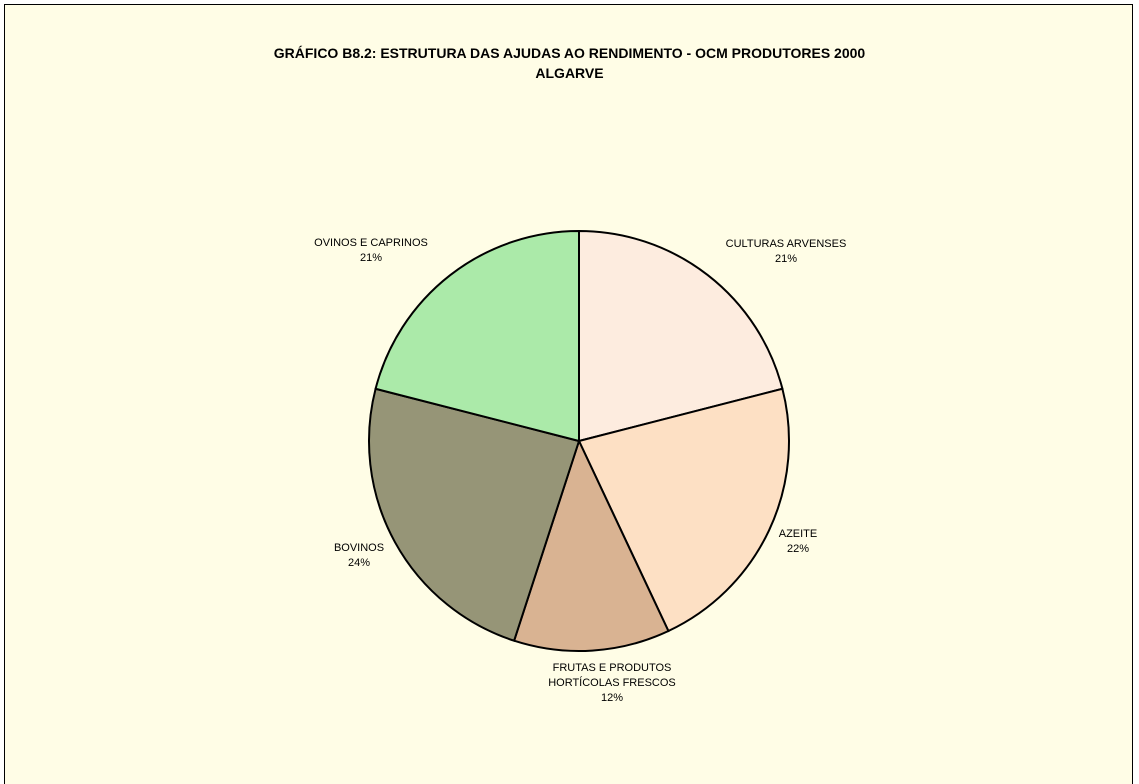  Describe the element at coordinates (786, 251) in the screenshot. I see `slice-label: CULTURAS ARVENSES 21%` at that location.